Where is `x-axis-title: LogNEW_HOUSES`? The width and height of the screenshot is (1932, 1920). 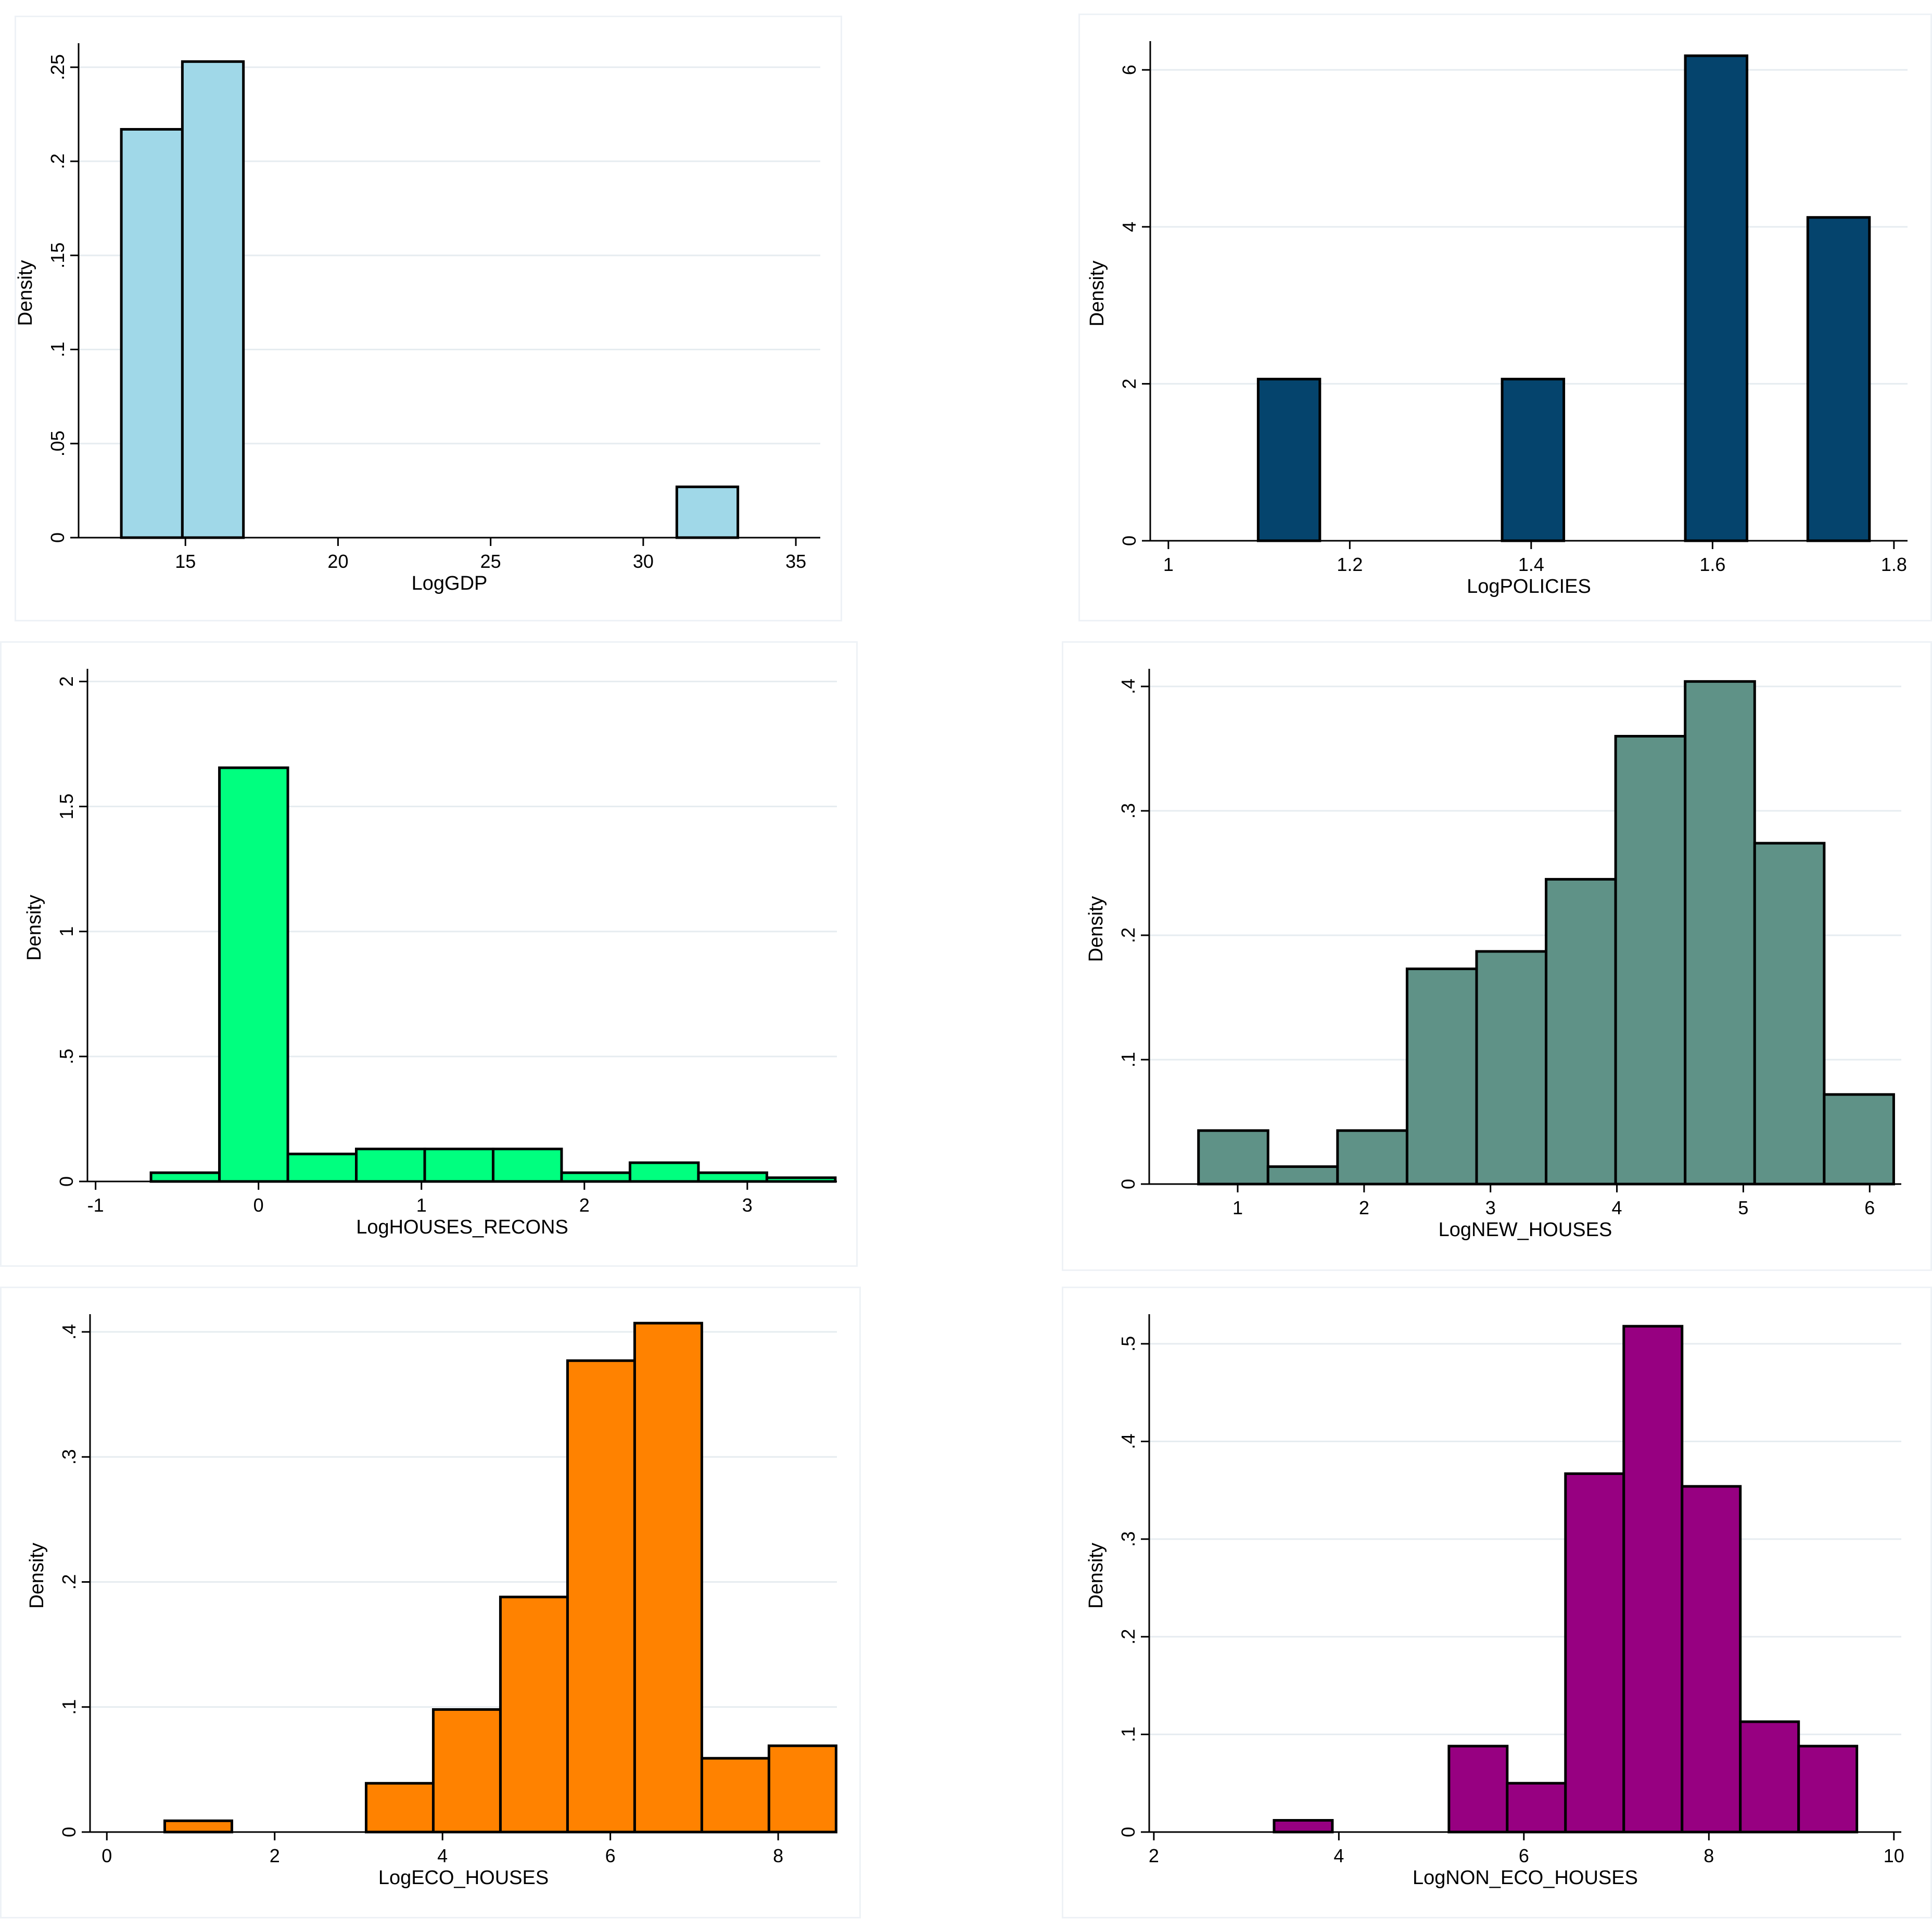
x-axis-title: LogNEW_HOUSES is located at coordinates (1525, 1230).